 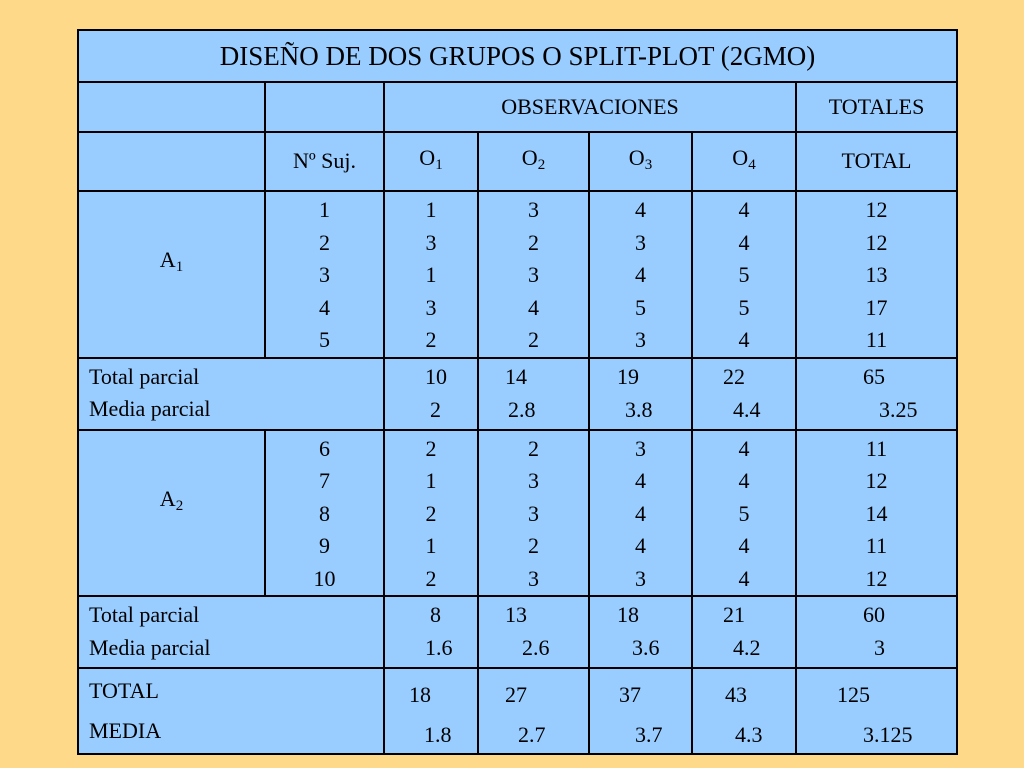 I want to click on grand-labels: TOTAL MEDIA, so click(x=231, y=711).